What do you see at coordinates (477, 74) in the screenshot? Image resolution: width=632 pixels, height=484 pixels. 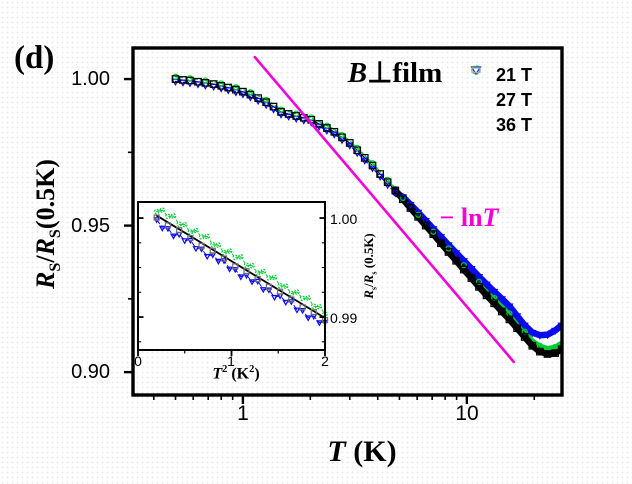 I see `triangle-down-icon` at bounding box center [477, 74].